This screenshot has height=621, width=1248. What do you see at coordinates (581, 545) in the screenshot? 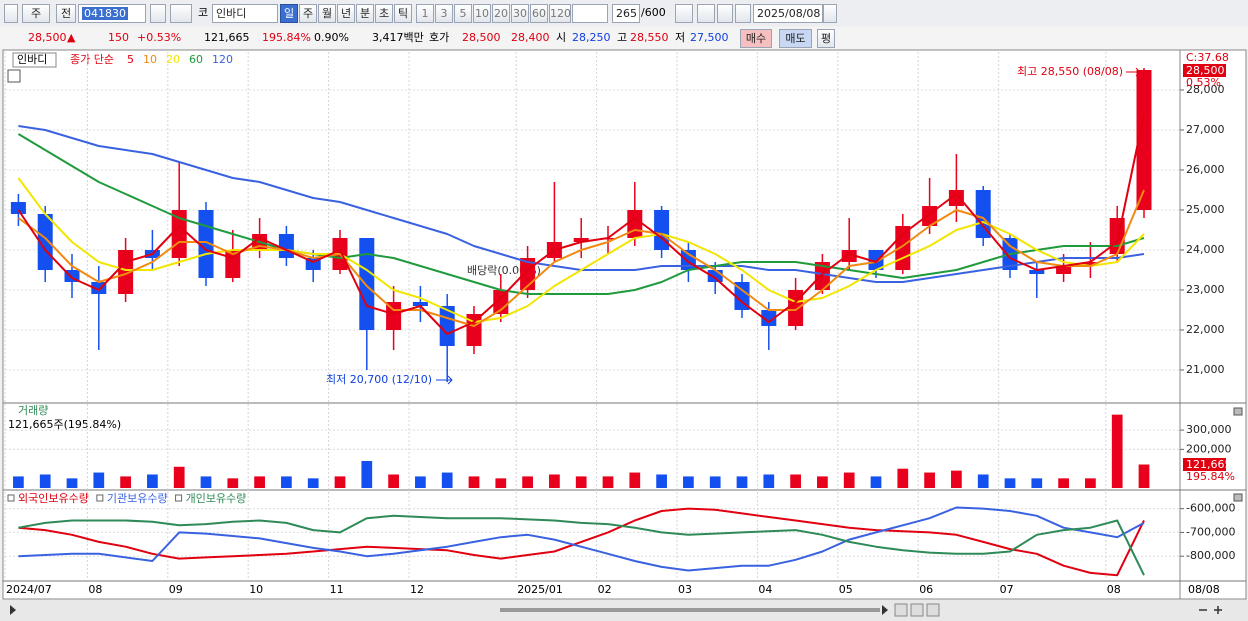
I see `line-series` at bounding box center [581, 545].